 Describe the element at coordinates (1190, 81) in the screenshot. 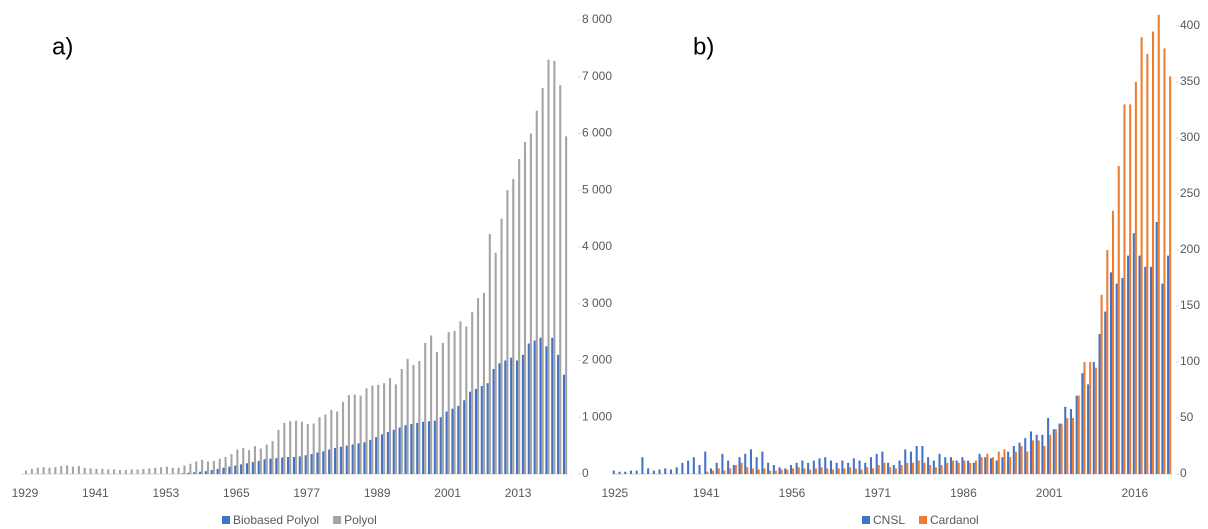

I see `y-tick-label: 350` at that location.